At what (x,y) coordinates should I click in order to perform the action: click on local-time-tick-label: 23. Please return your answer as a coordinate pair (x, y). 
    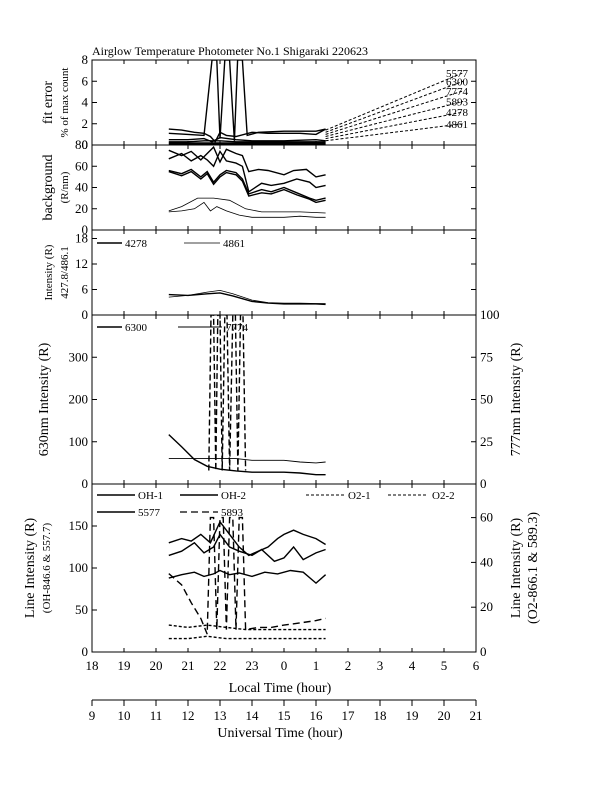
    Looking at the image, I should click on (252, 665).